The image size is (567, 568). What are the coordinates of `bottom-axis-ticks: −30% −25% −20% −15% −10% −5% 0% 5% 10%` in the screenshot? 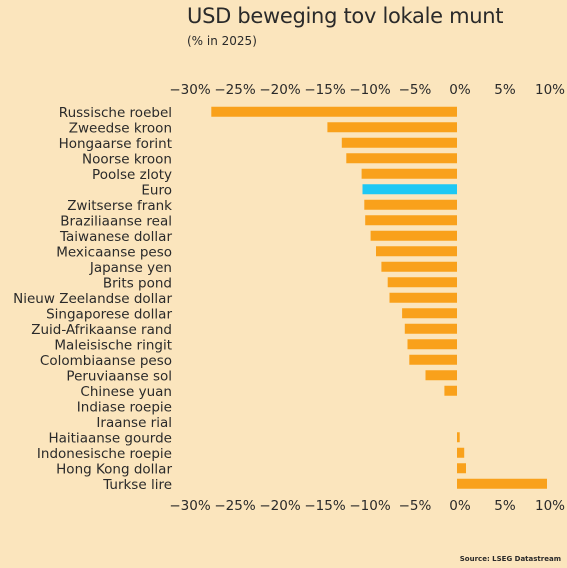 It's located at (367, 506).